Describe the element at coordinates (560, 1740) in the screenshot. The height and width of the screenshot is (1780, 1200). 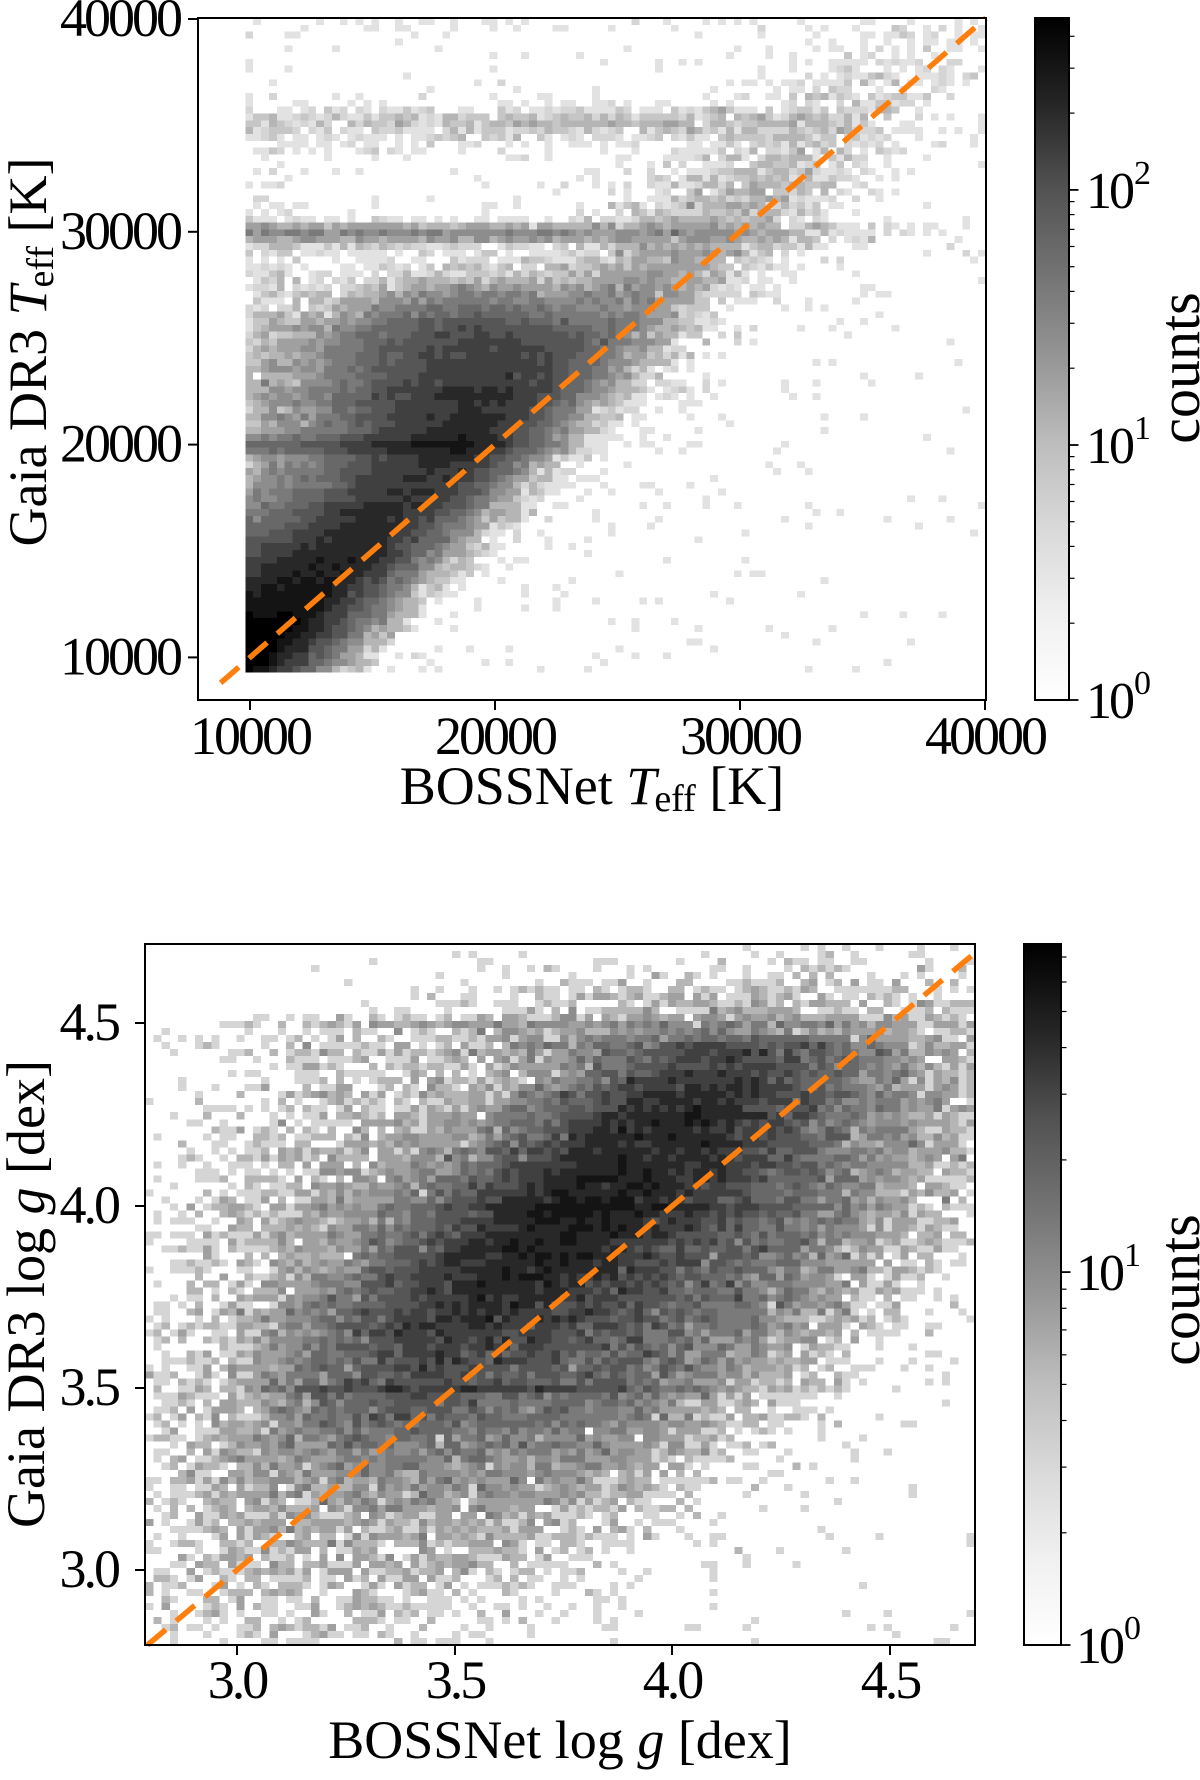
I see `svg-text: BOSSNet log g [dex]` at that location.